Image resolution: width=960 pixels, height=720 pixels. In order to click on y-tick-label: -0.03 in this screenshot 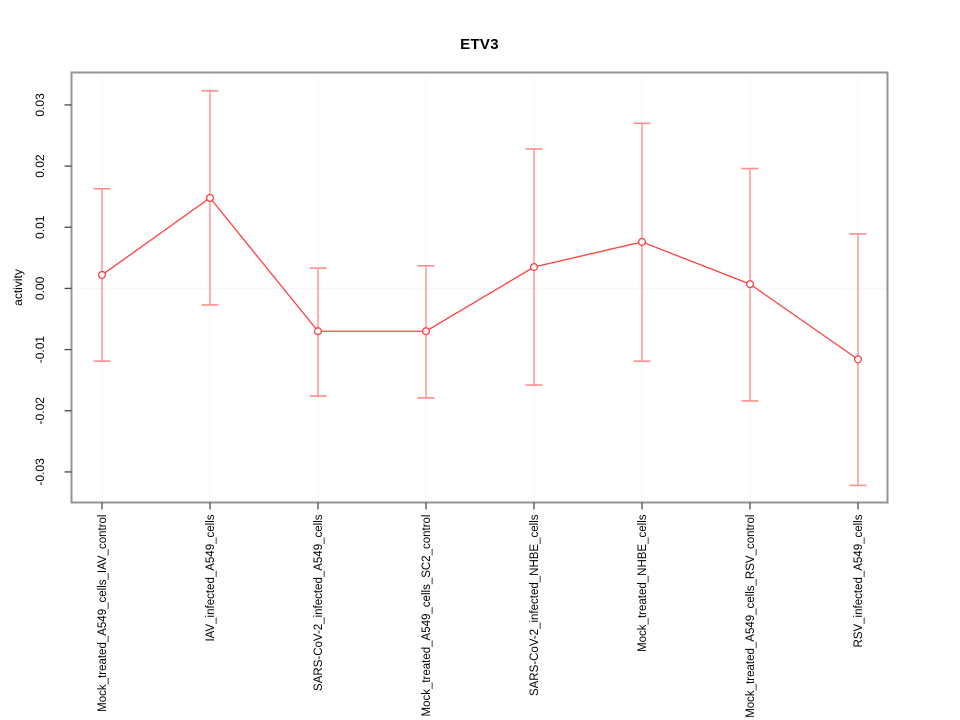, I will do `click(40, 472)`.